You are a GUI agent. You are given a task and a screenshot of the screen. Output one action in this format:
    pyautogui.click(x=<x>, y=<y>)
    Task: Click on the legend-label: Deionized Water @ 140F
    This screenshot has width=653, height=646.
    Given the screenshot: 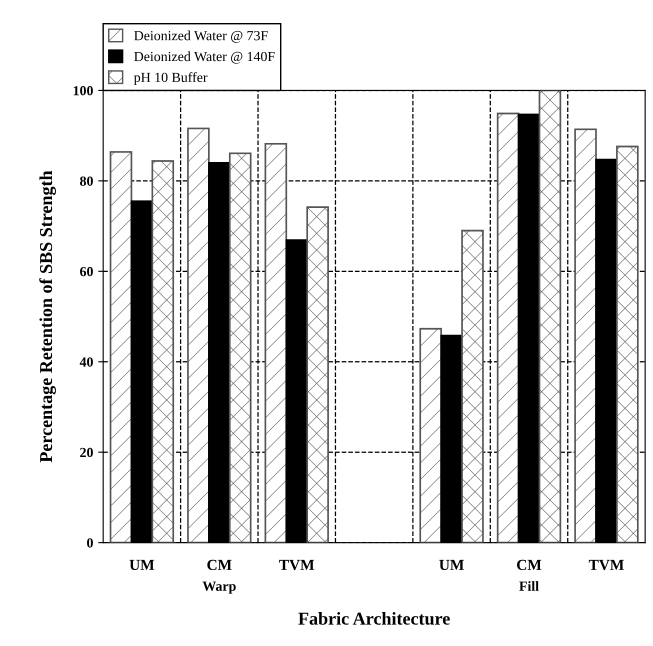 What is the action you would take?
    pyautogui.click(x=204, y=57)
    